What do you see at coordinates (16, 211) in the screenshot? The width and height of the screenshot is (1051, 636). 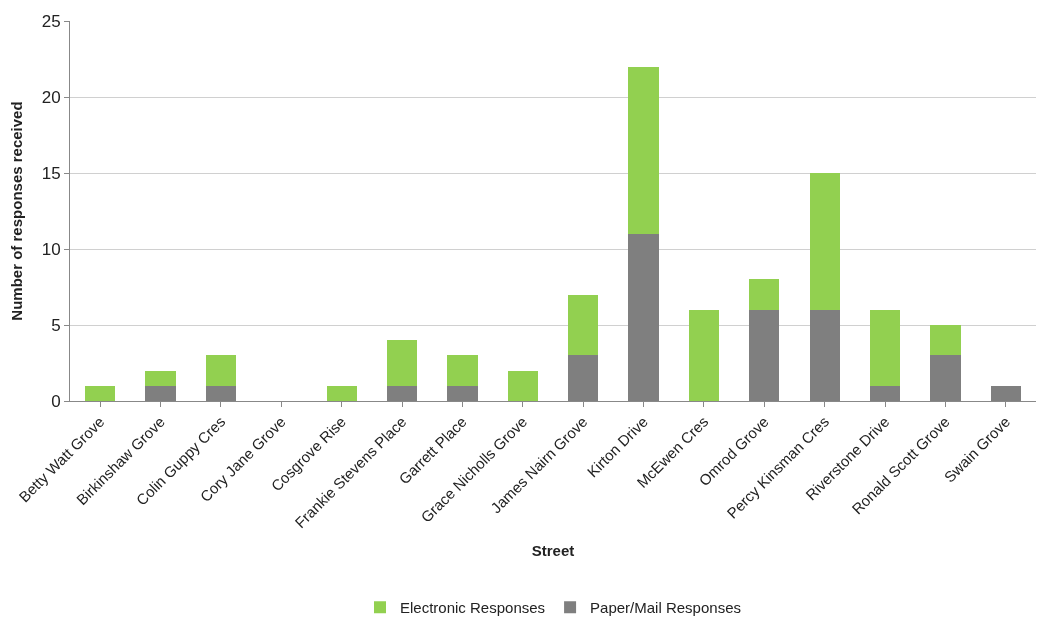 I see `y-axis-title: Number of responses received` at bounding box center [16, 211].